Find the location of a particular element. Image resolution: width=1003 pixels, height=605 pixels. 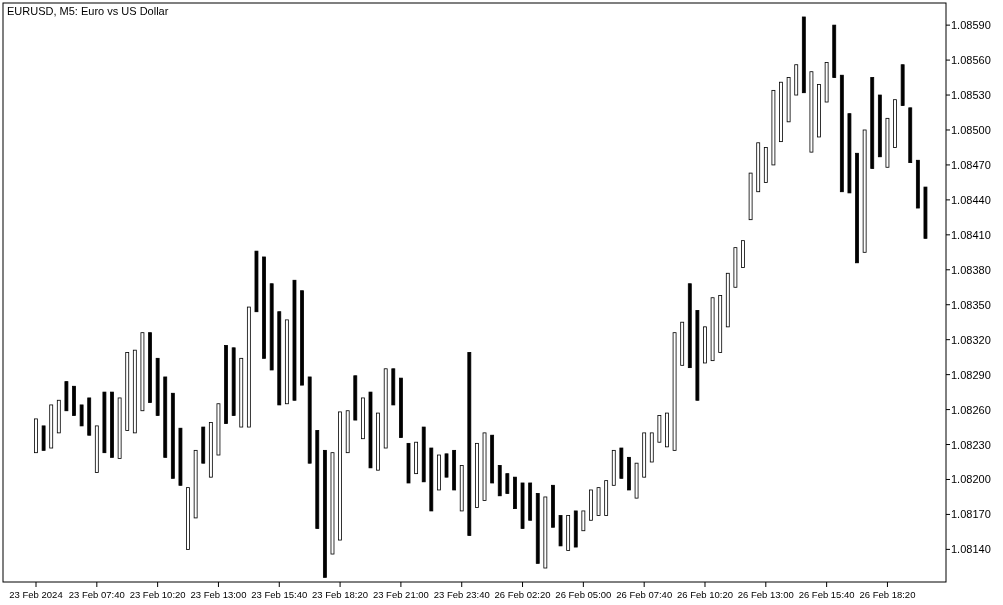

y-tick-label: 1.08590 is located at coordinates (971, 25).